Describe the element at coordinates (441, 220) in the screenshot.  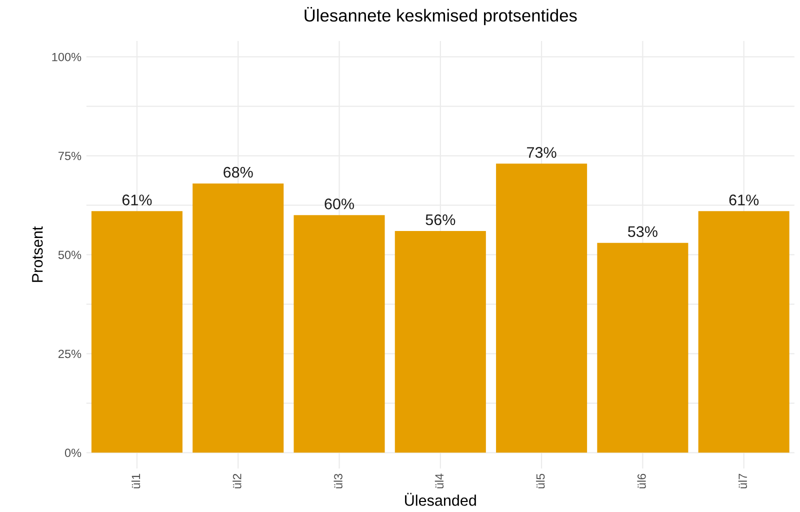
I see `data-label: 56%` at that location.